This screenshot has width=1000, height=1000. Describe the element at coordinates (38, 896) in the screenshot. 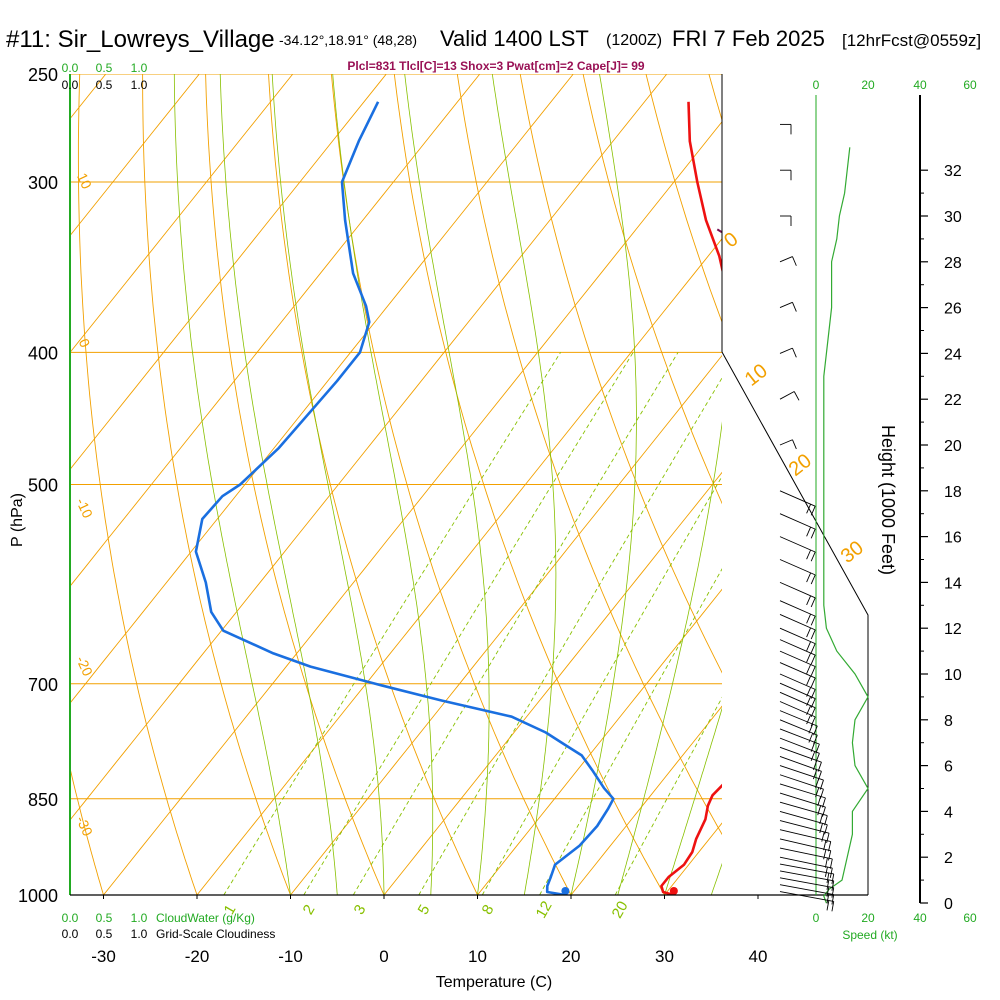

I see `pressure-tick-label: 1000` at that location.